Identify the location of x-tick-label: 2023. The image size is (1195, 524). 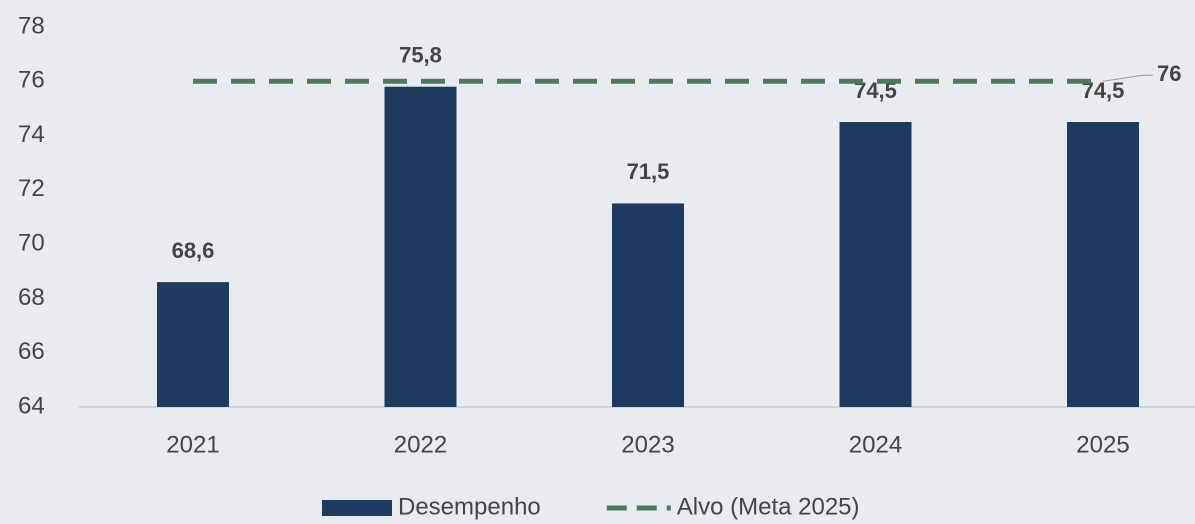
(647, 444).